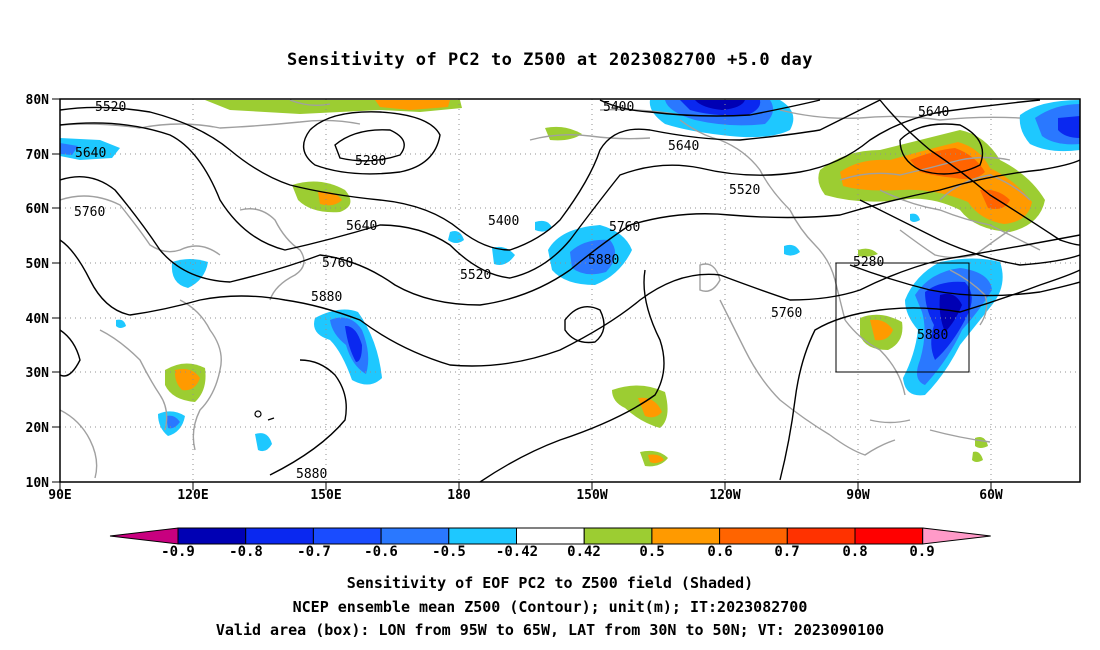 This screenshot has width=1100, height=650. Describe the element at coordinates (38, 209) in the screenshot. I see `lat-tick-label: 60N` at that location.